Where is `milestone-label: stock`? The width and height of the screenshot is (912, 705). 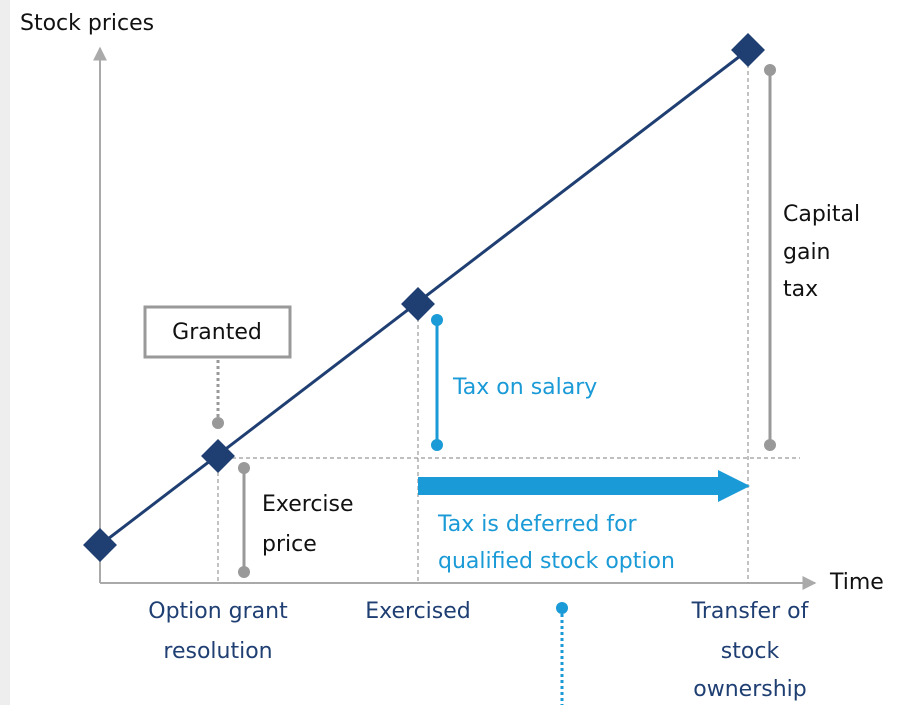 milestone-label: stock is located at coordinates (750, 651).